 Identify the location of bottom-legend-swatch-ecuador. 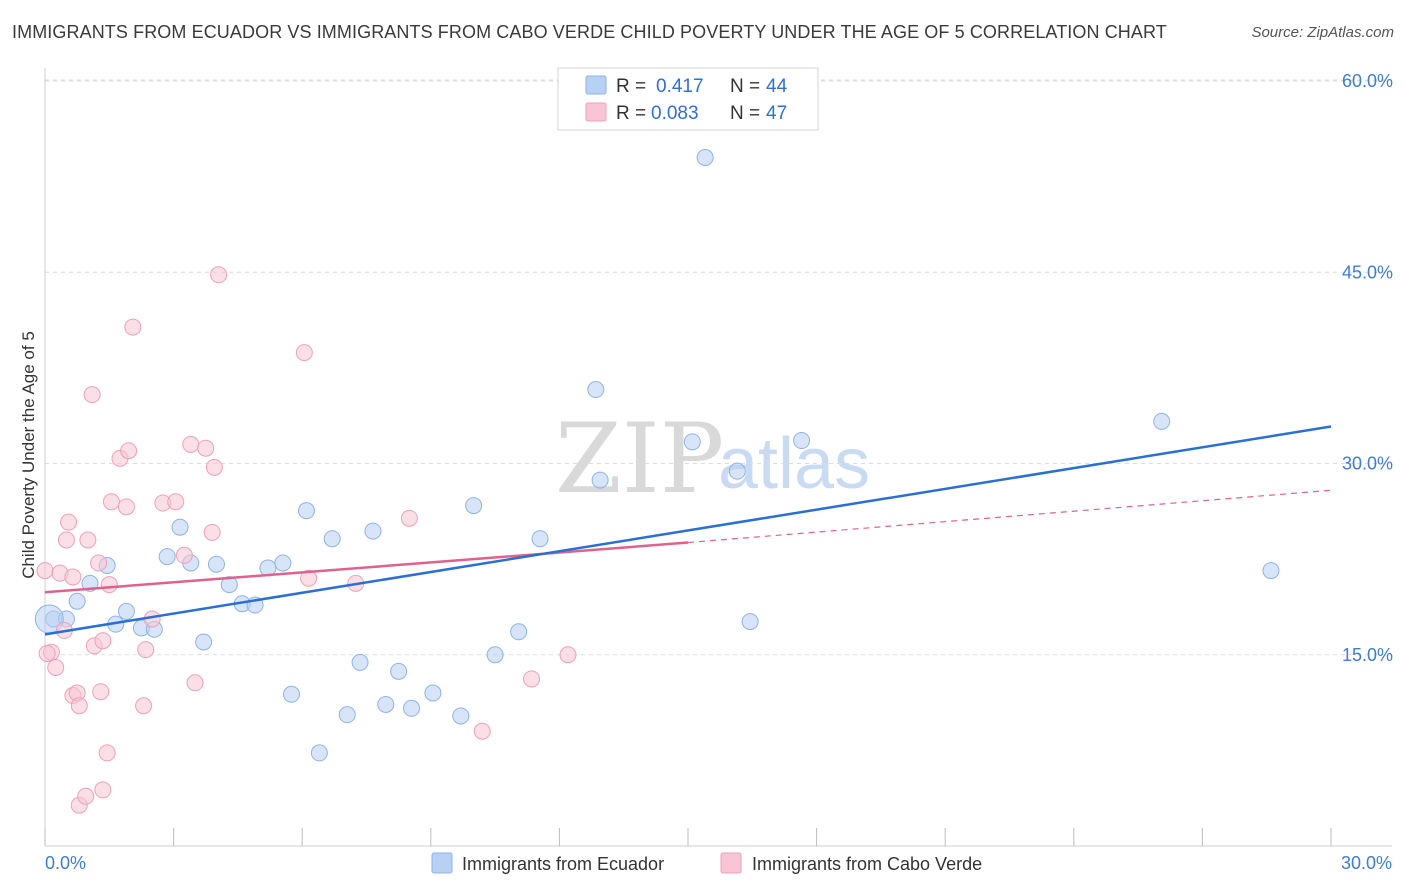
(442, 863).